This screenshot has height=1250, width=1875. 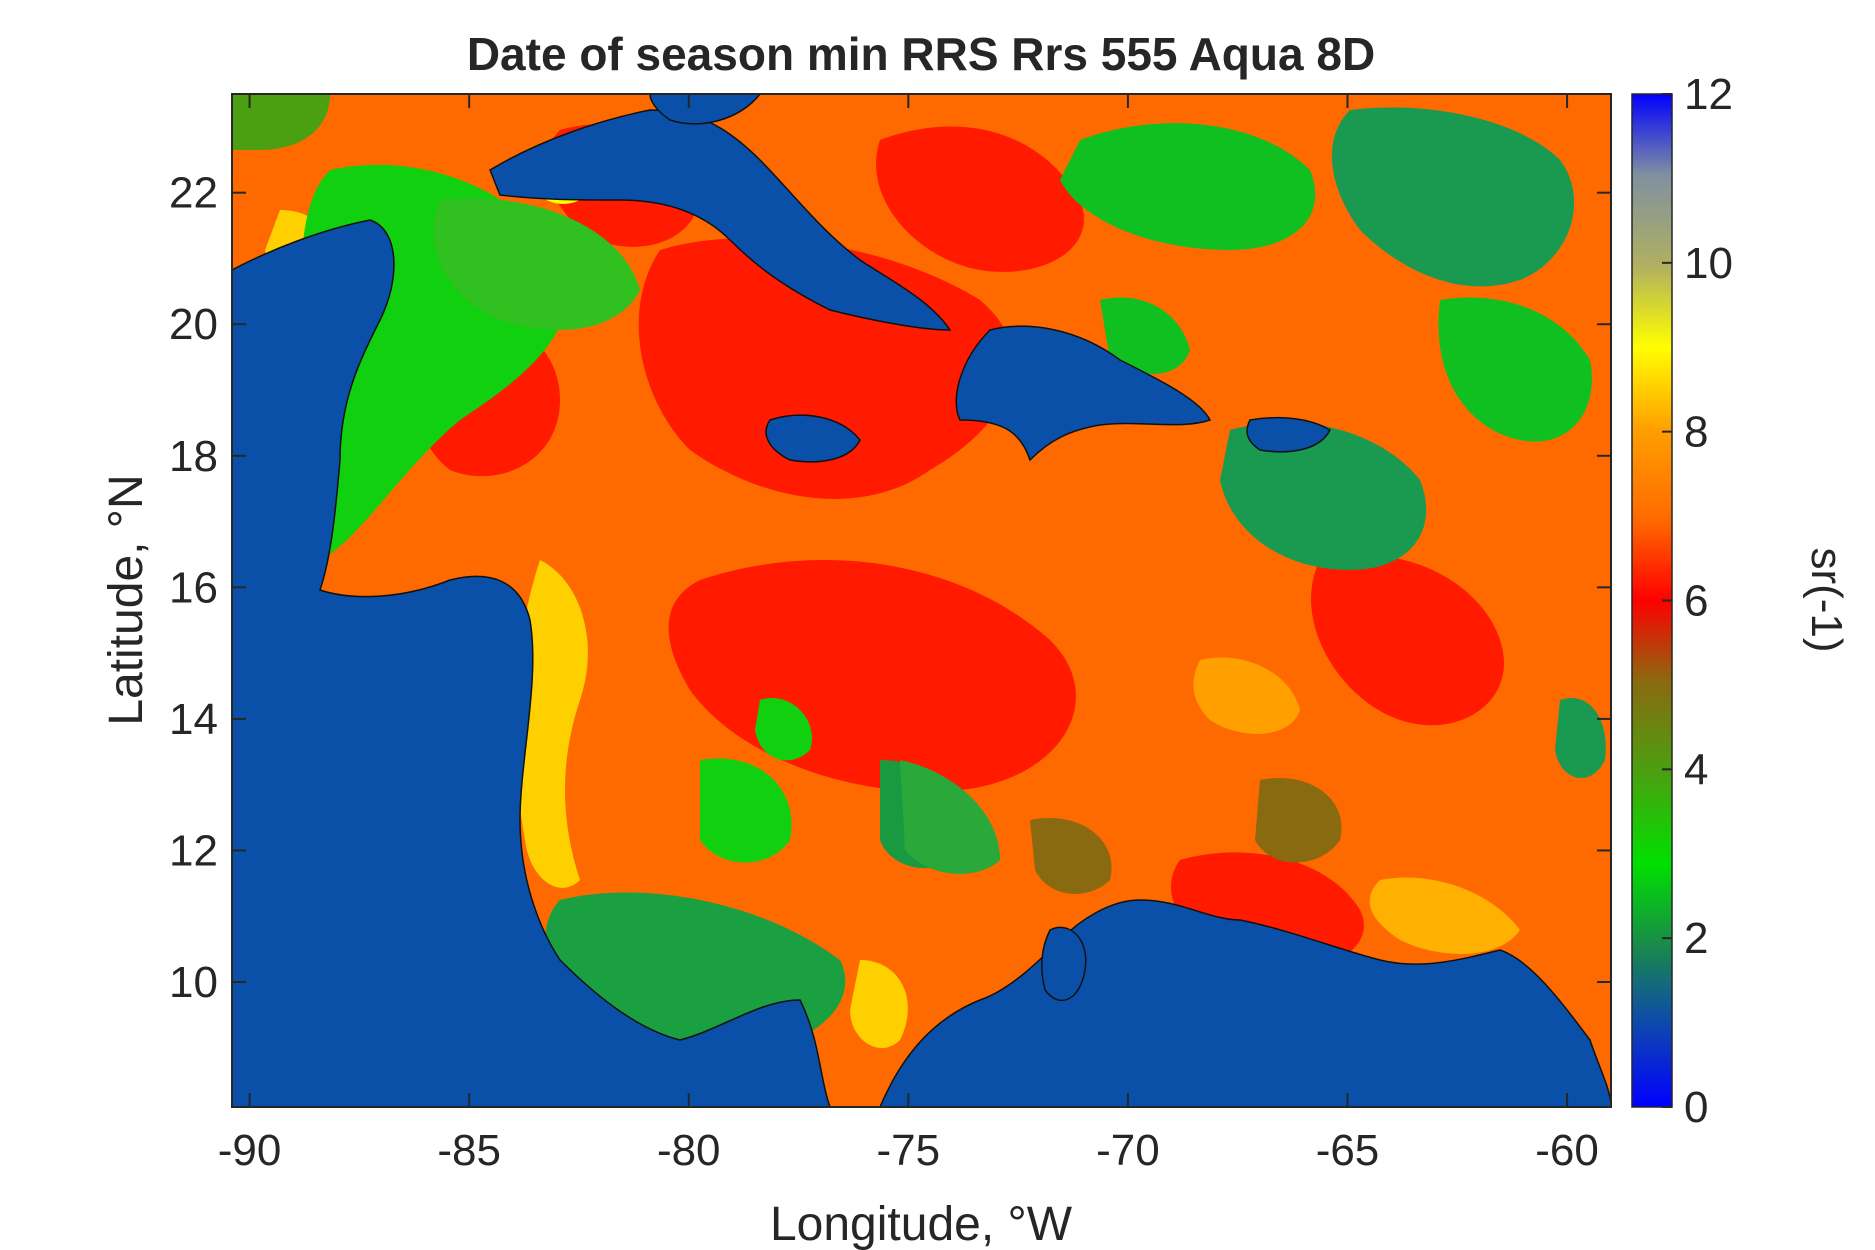 What do you see at coordinates (689, 1150) in the screenshot?
I see `x-tick-label: -80` at bounding box center [689, 1150].